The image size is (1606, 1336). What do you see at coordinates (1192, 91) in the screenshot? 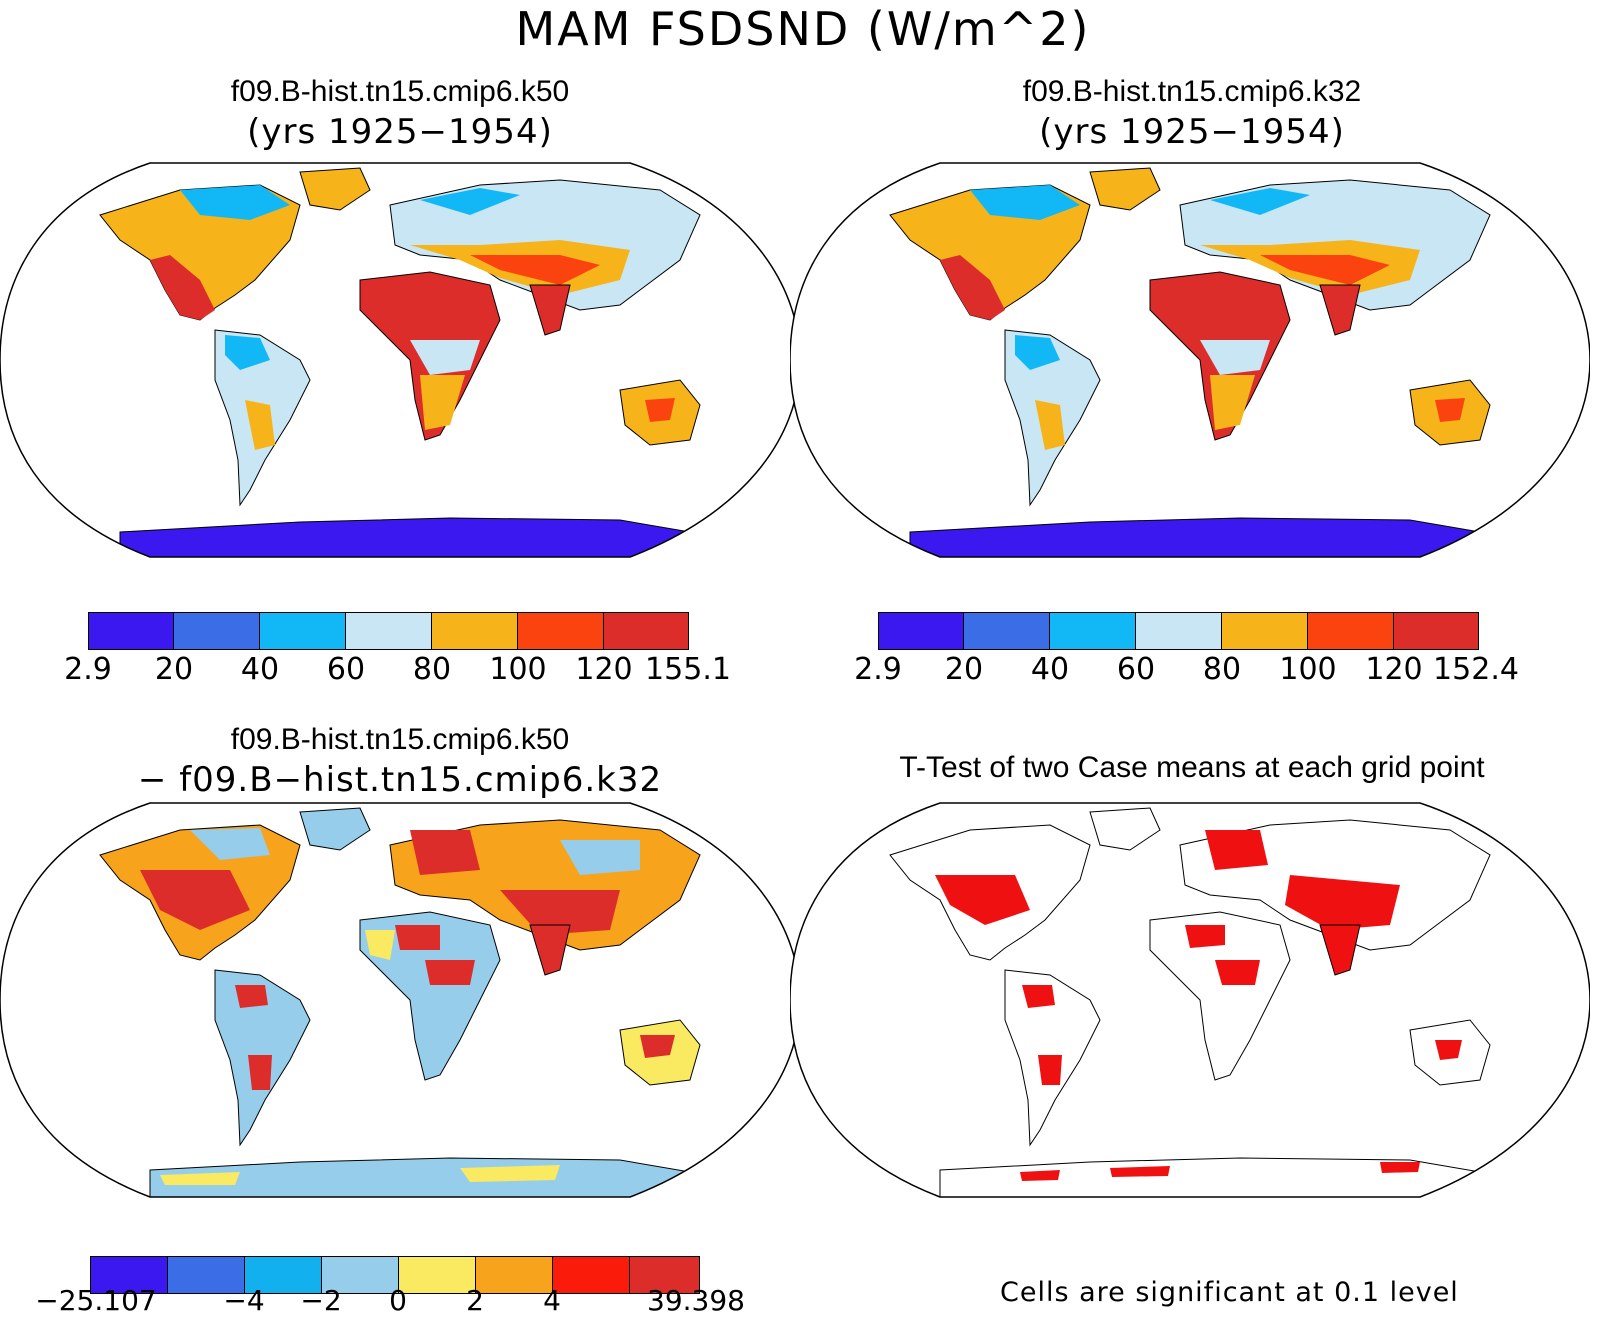
I see `case-name: f09.B-hist.tn15.cmip6.k32` at bounding box center [1192, 91].